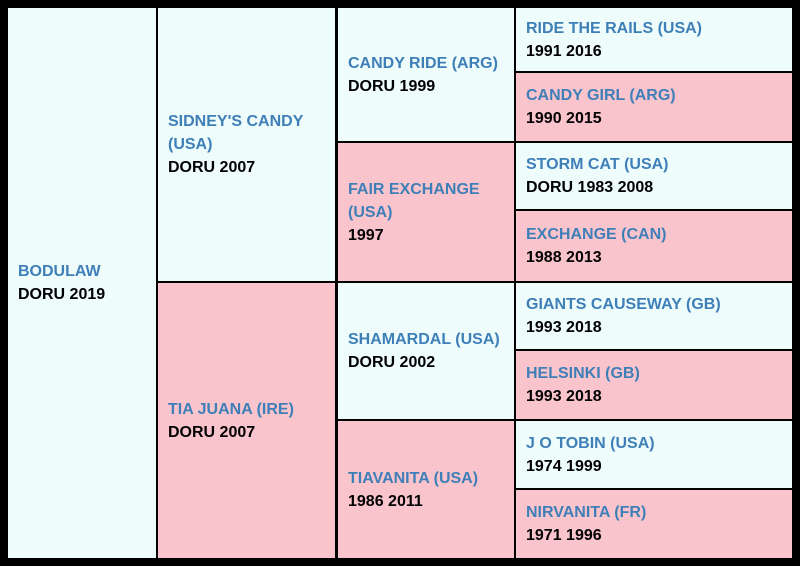 Image resolution: width=800 pixels, height=566 pixels. What do you see at coordinates (385, 501) in the screenshot?
I see `dam-dam-info: 1986 2011` at bounding box center [385, 501].